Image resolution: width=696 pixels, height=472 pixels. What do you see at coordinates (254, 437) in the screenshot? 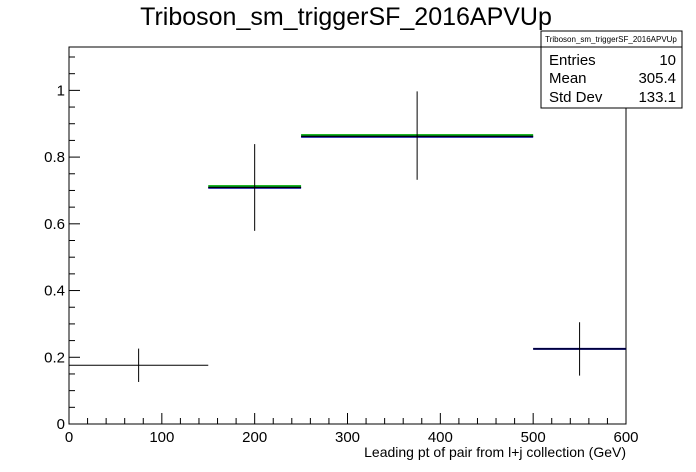
I see `x-tick-label: 200` at bounding box center [254, 437].